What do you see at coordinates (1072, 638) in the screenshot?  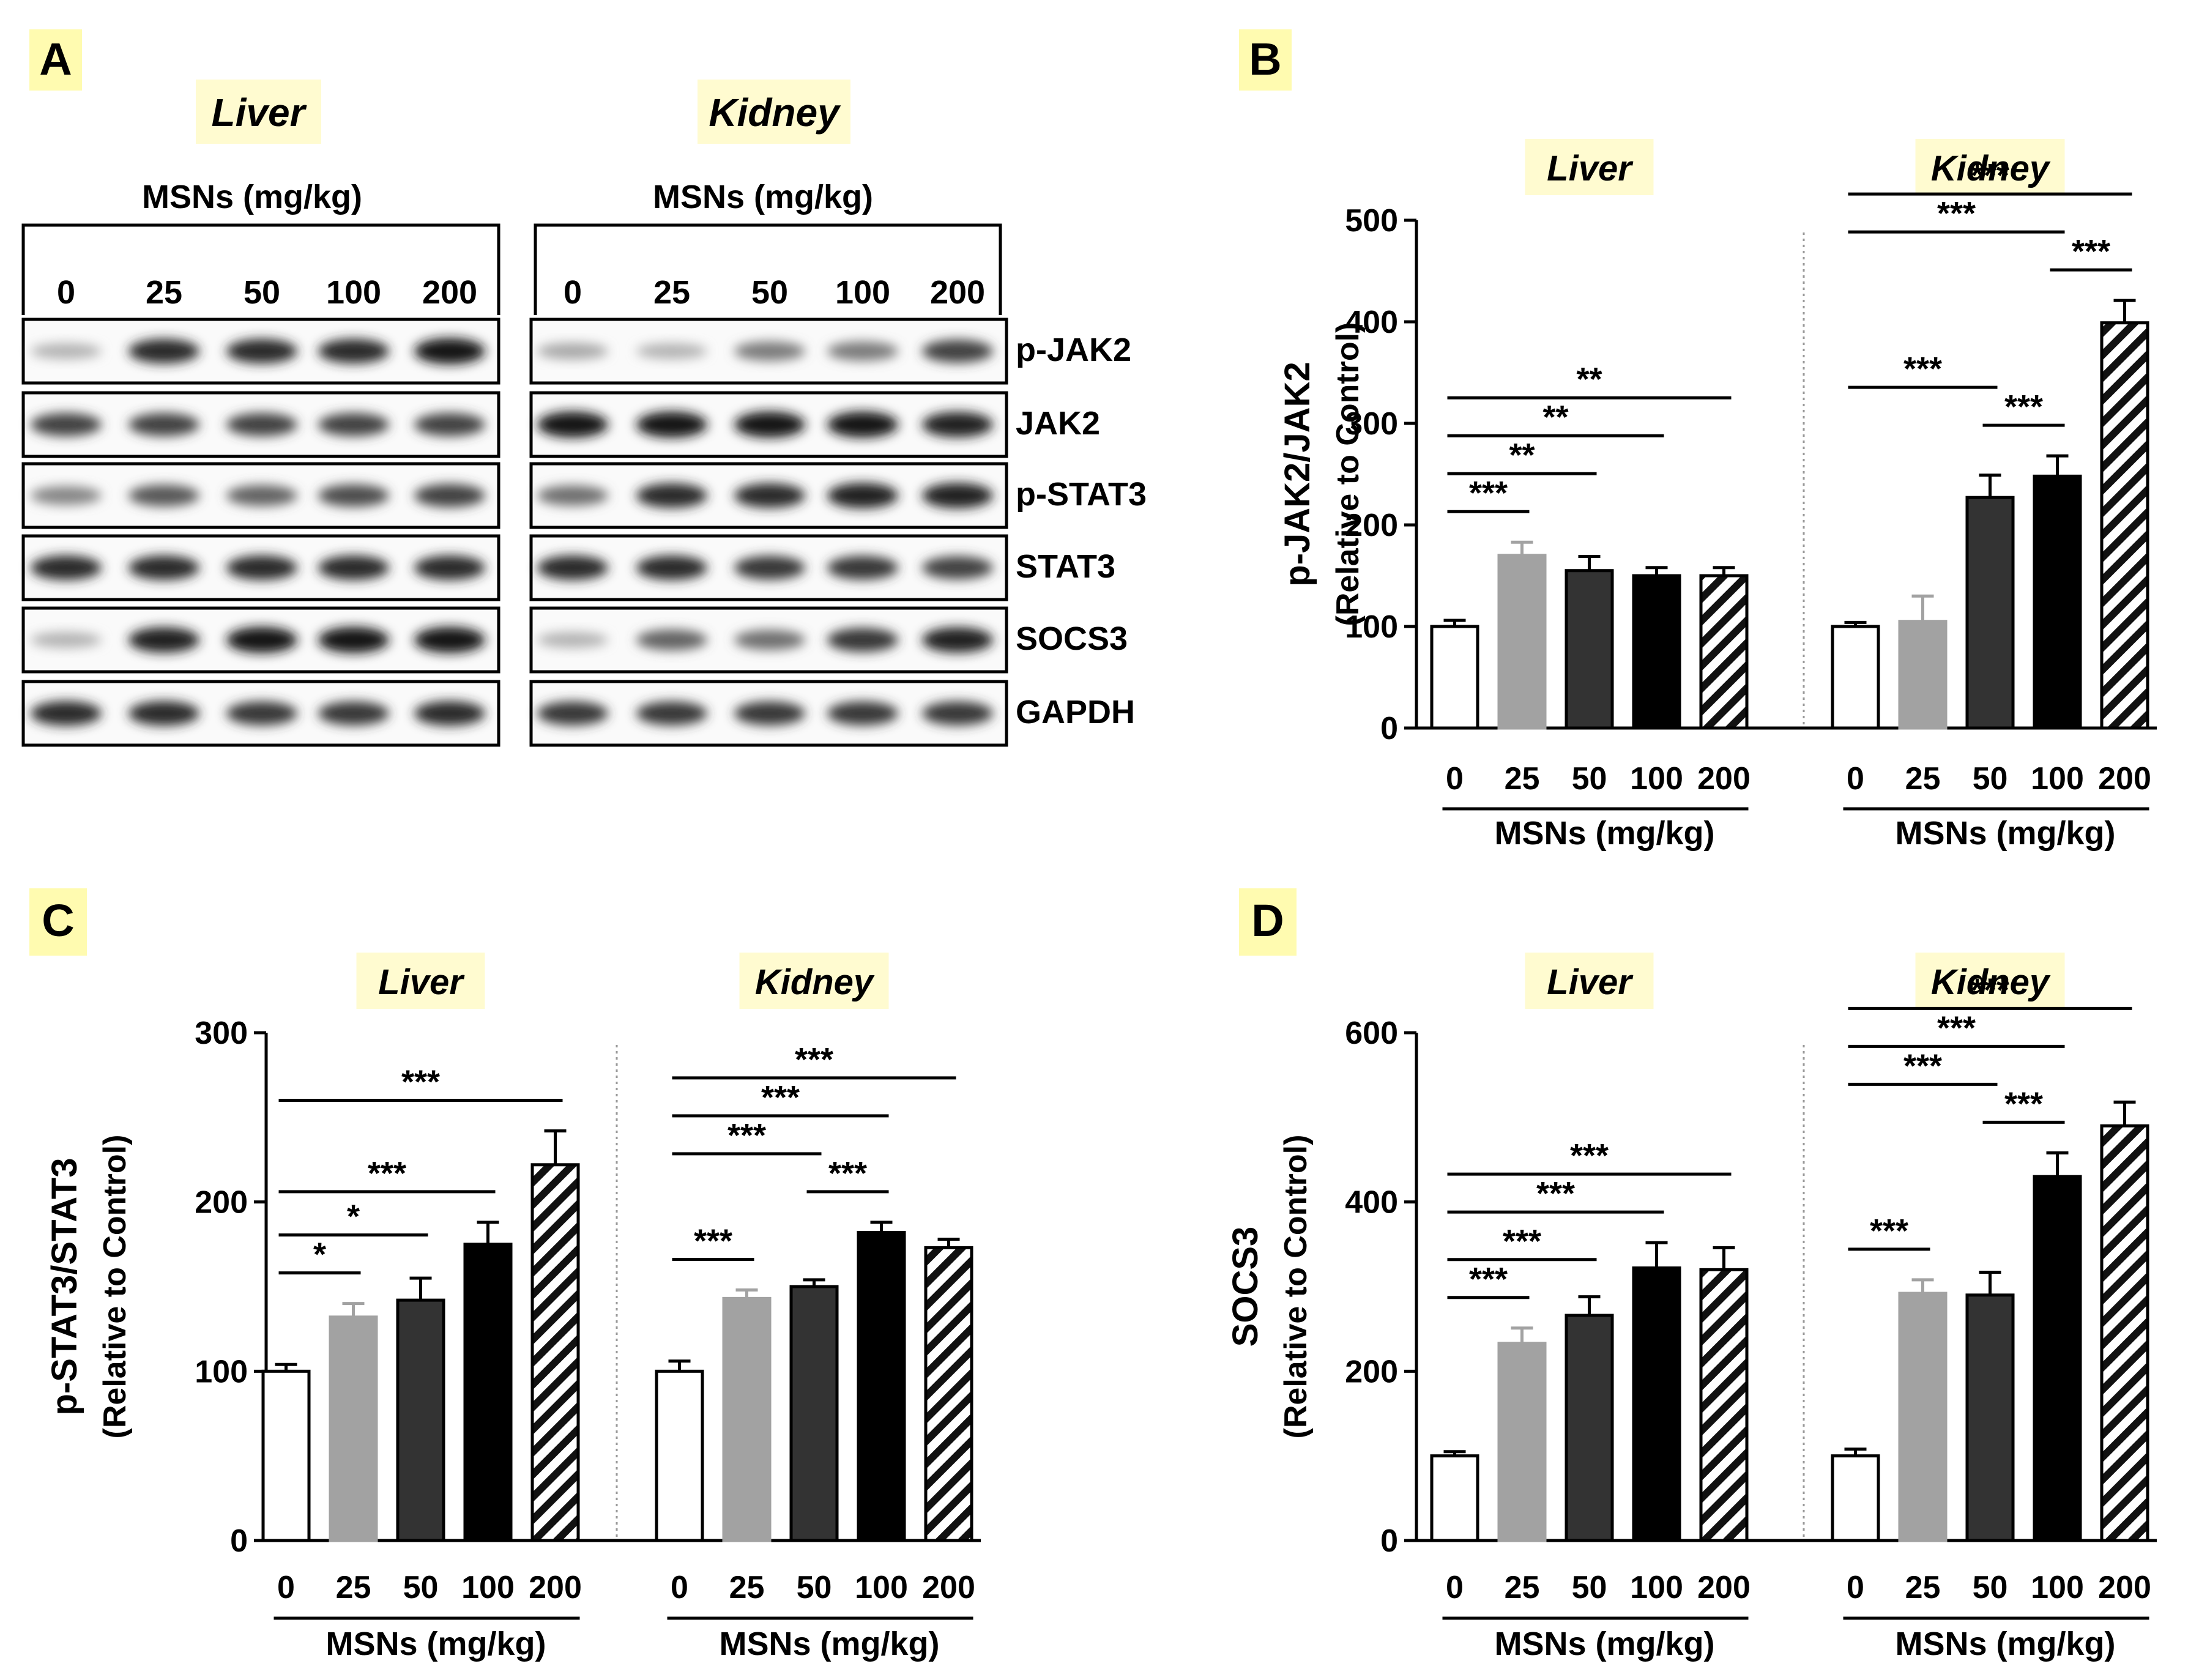 I see `blot-protein-label: SOCS3` at bounding box center [1072, 638].